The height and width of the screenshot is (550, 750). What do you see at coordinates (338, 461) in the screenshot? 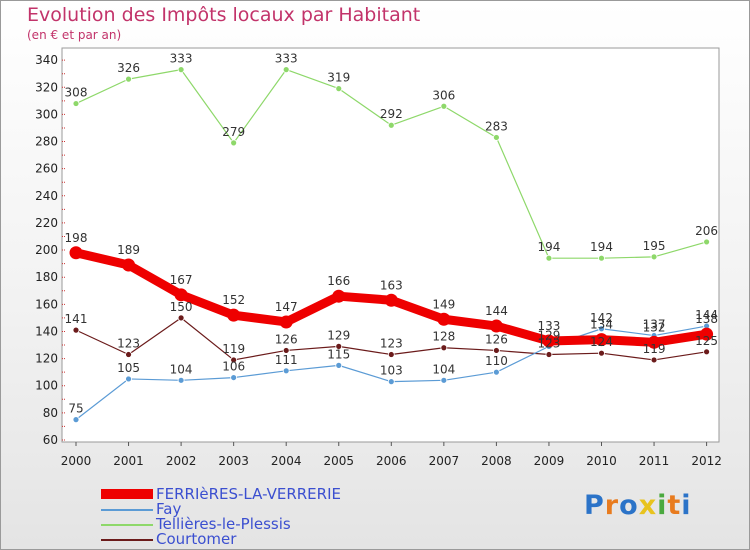
I see `x-tick-label: 2005` at bounding box center [338, 461].